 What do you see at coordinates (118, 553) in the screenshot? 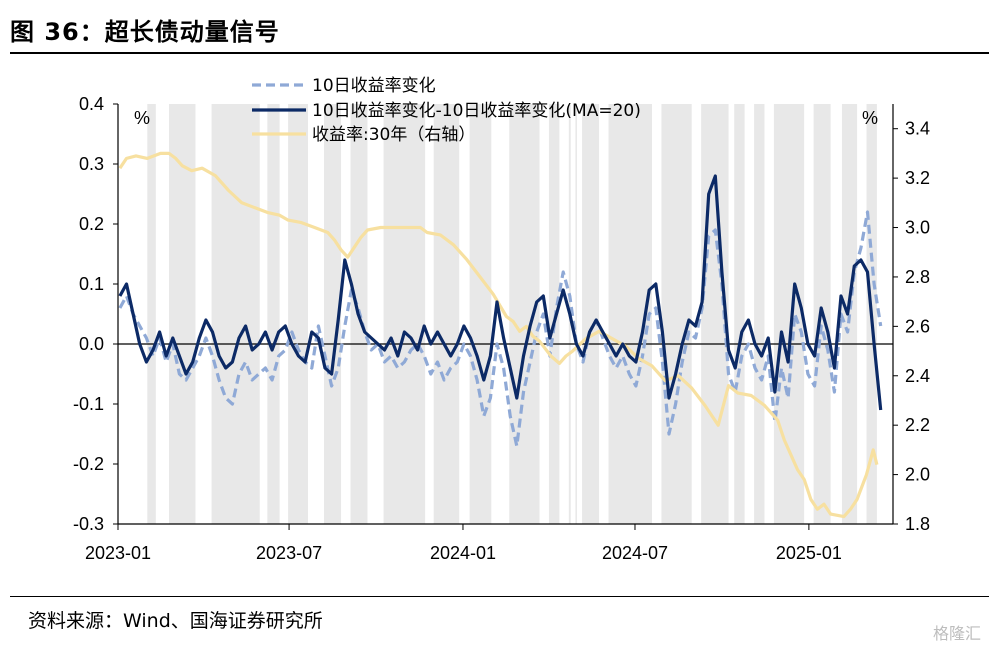
I see `x-tick-label: 2023-01` at bounding box center [118, 553].